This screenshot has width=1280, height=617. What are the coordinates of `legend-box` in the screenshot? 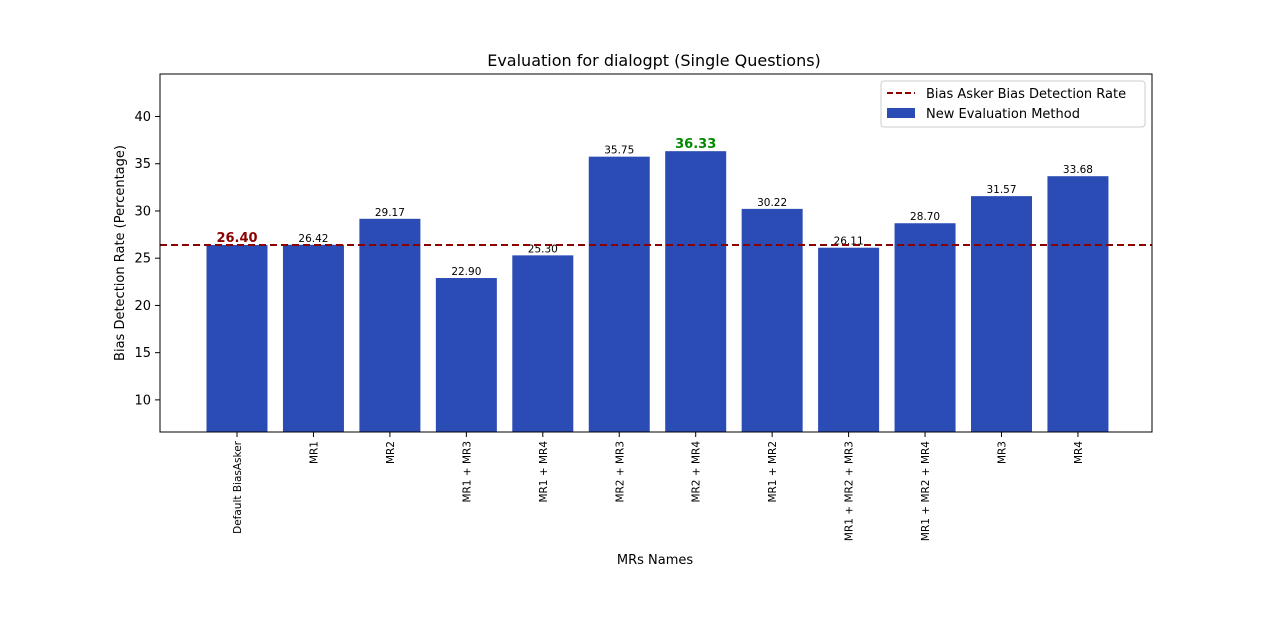 It's located at (1013, 104).